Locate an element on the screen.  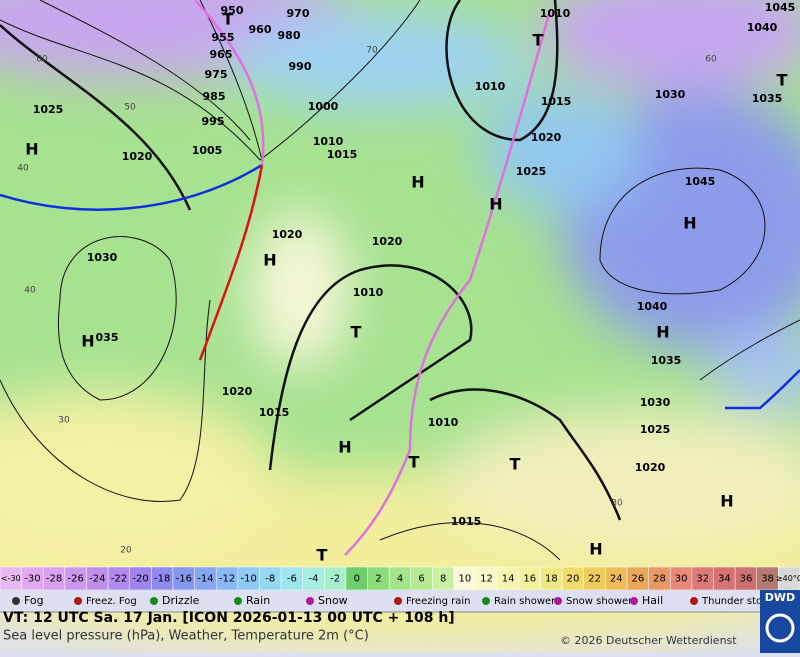
scale-label: -6 is located at coordinates (292, 579).